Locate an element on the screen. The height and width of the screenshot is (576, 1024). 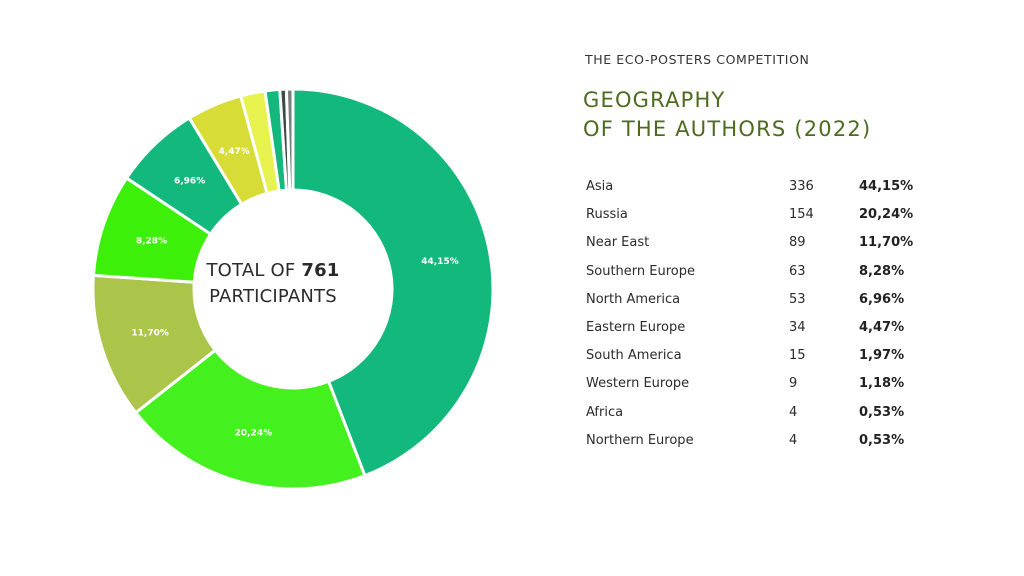
row-region: Africa is located at coordinates (605, 412).